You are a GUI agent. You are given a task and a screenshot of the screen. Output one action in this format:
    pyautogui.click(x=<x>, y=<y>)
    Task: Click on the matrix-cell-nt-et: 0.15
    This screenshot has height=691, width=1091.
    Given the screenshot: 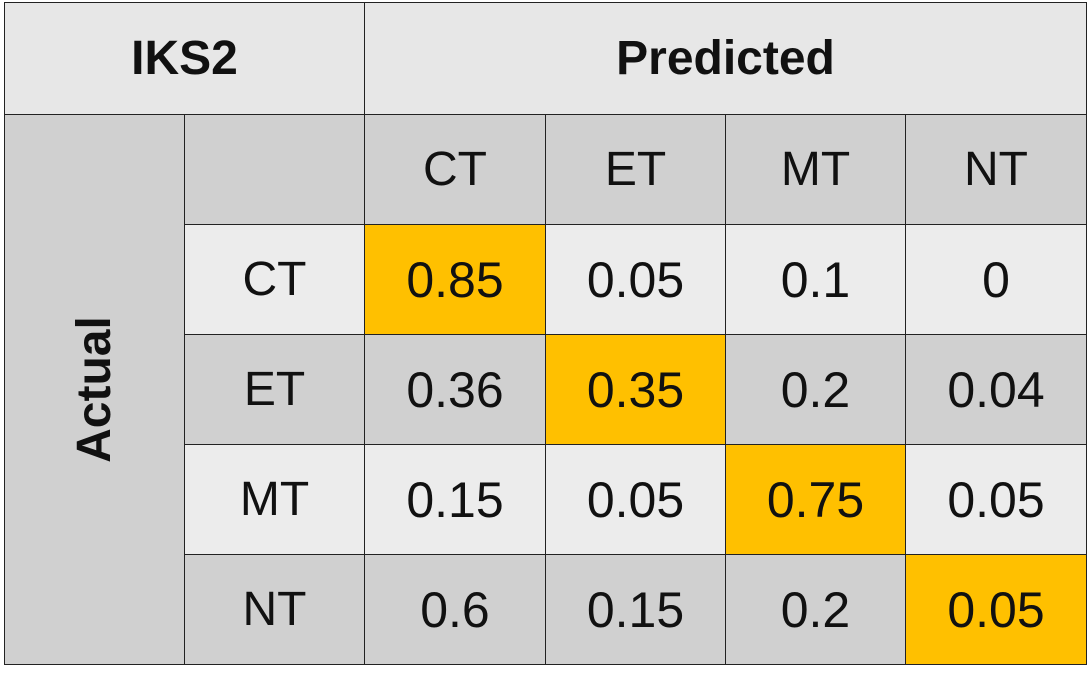 What is the action you would take?
    pyautogui.click(x=635, y=609)
    